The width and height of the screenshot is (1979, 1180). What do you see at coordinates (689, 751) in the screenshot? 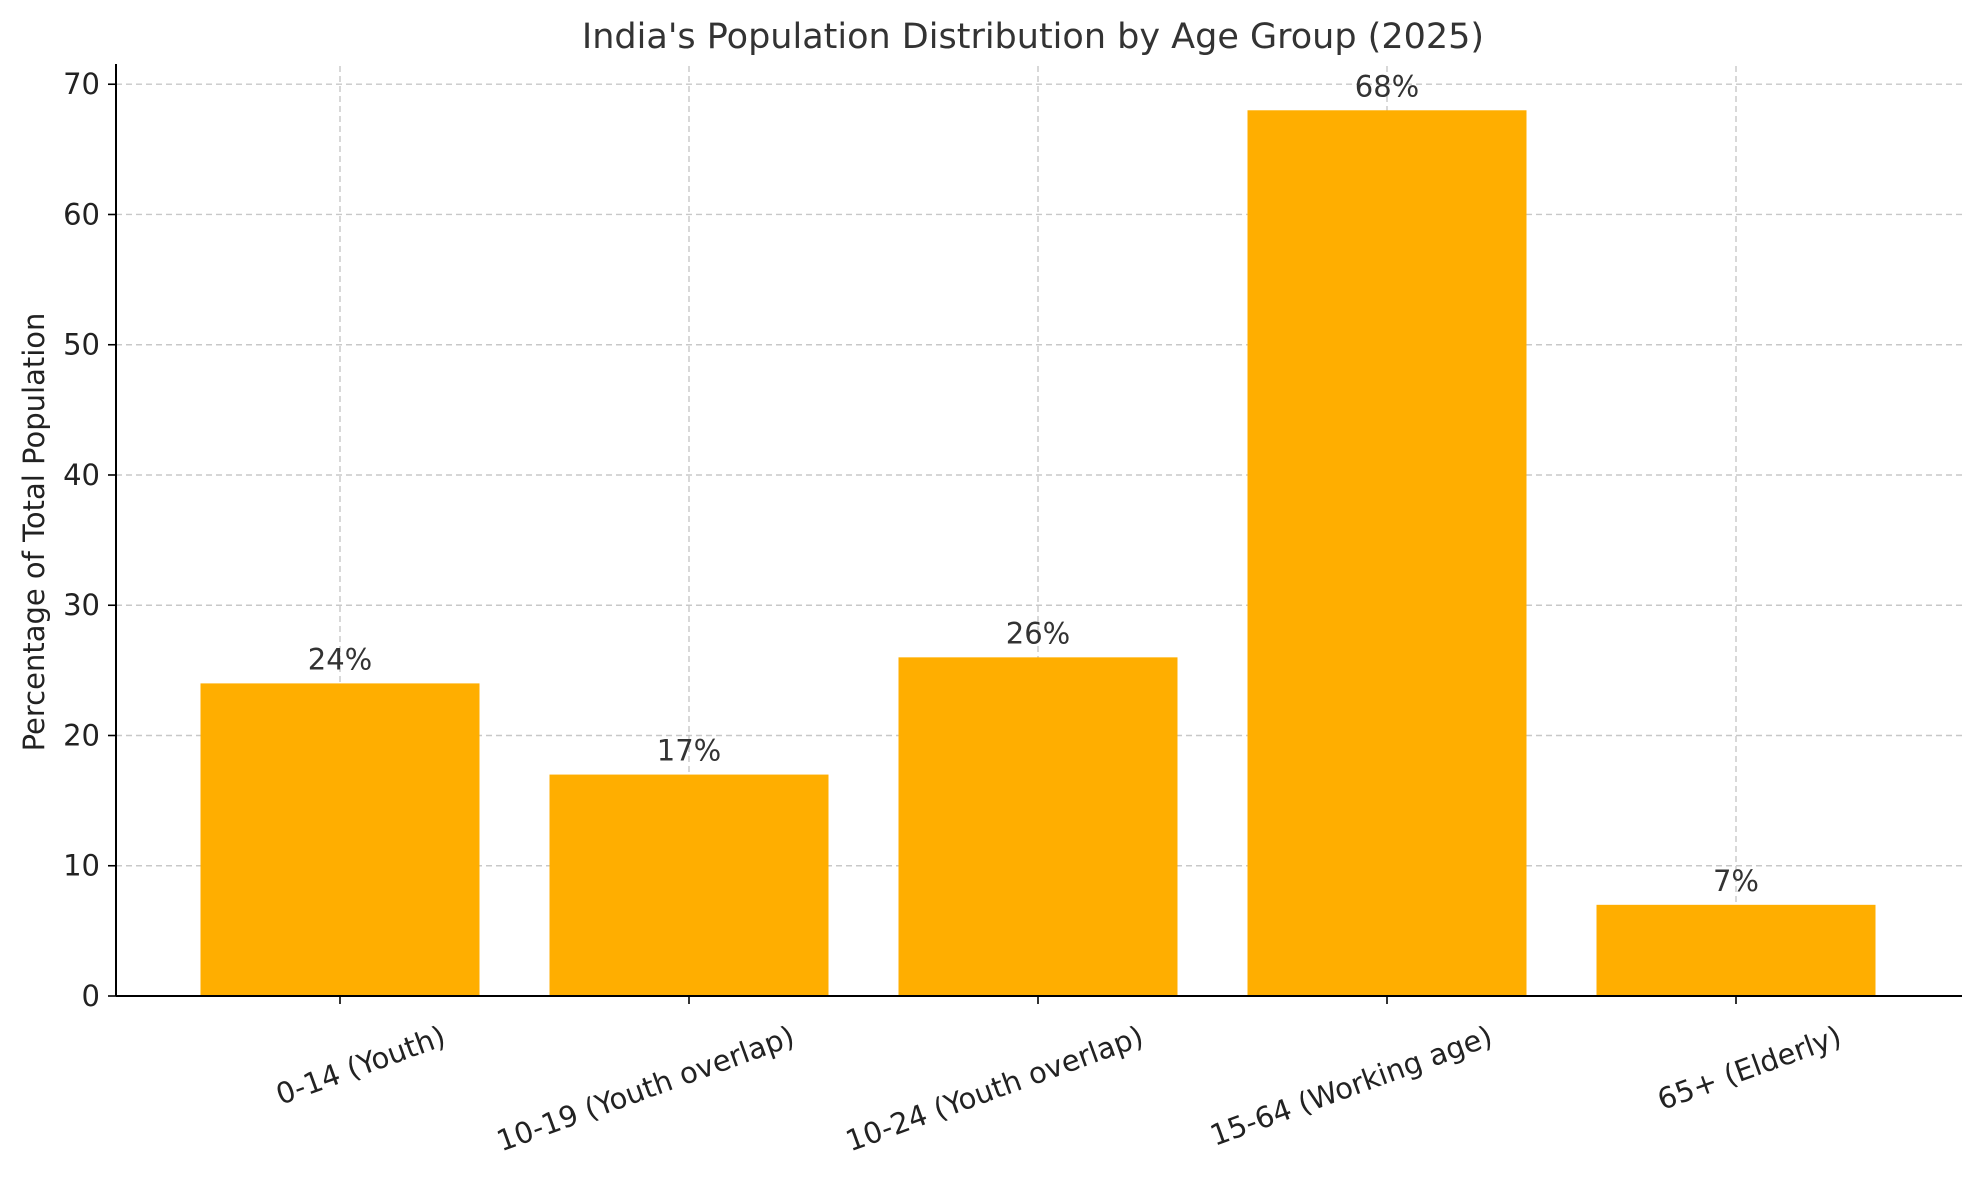
I see `data-label: 17%` at bounding box center [689, 751].